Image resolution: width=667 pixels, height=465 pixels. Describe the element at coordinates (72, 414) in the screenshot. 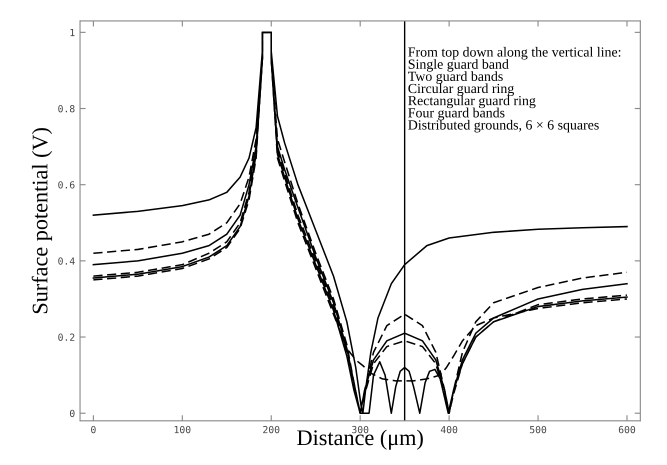

I see `y-tick-label: 0` at that location.